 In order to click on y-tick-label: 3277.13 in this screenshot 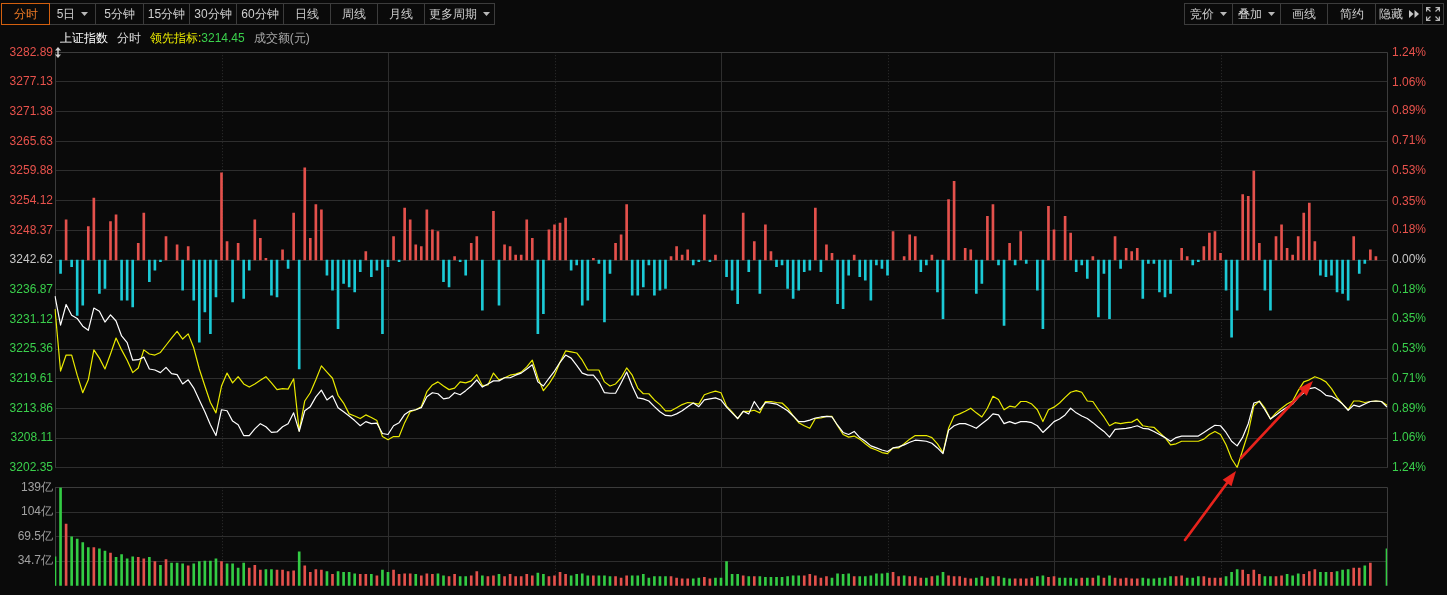, I will do `click(31, 81)`.